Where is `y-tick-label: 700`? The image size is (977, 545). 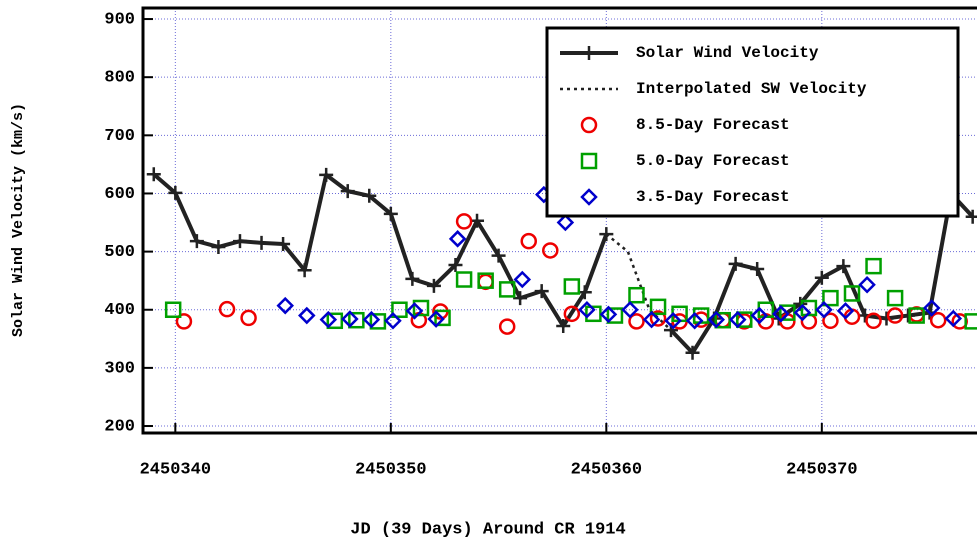 y-tick-label: 700 is located at coordinates (119, 136).